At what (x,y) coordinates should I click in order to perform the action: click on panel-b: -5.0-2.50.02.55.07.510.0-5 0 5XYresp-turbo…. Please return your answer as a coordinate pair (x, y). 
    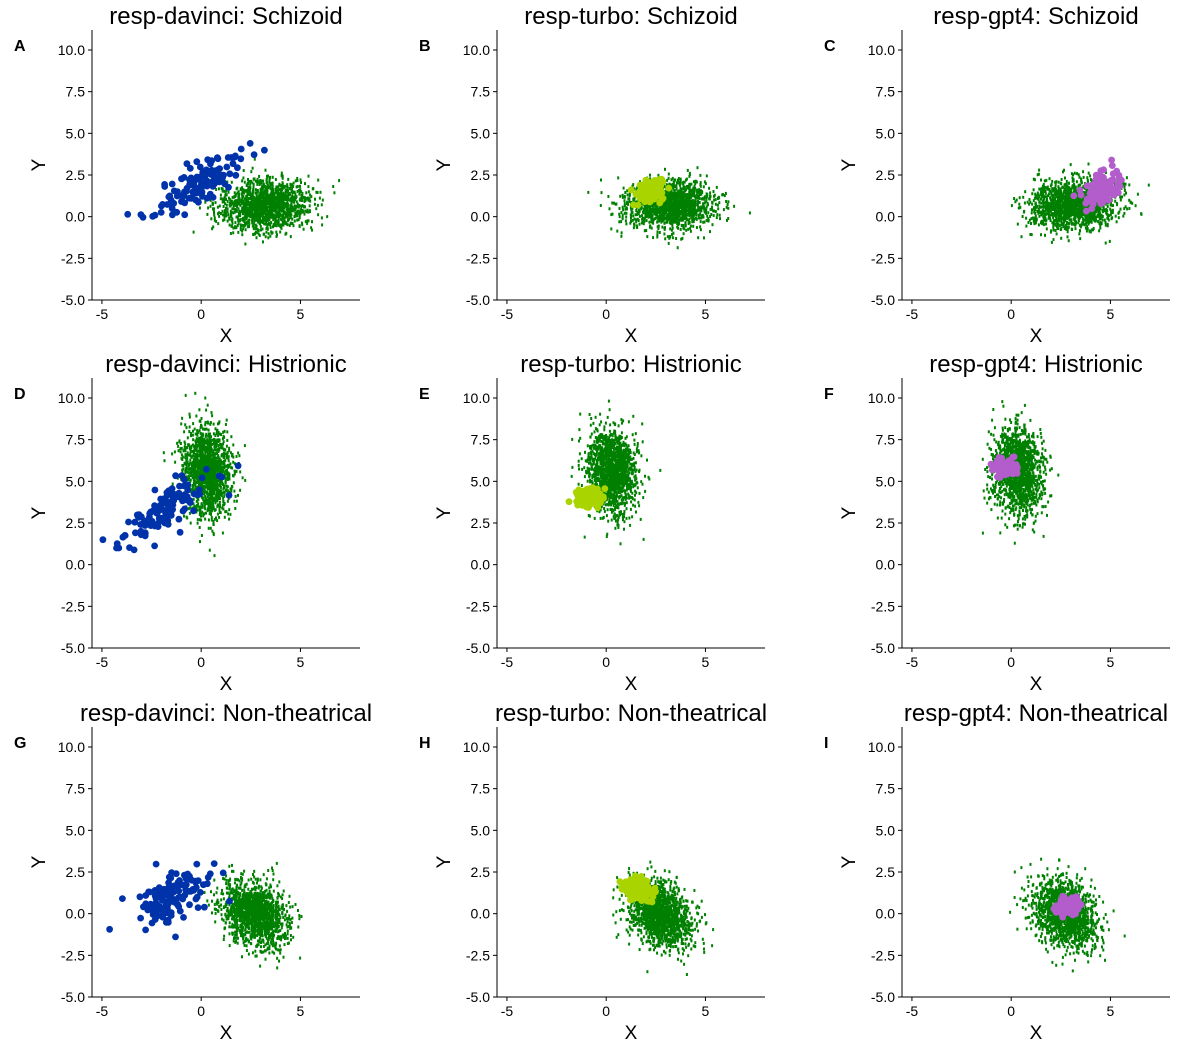
    Looking at the image, I should click on (592, 175).